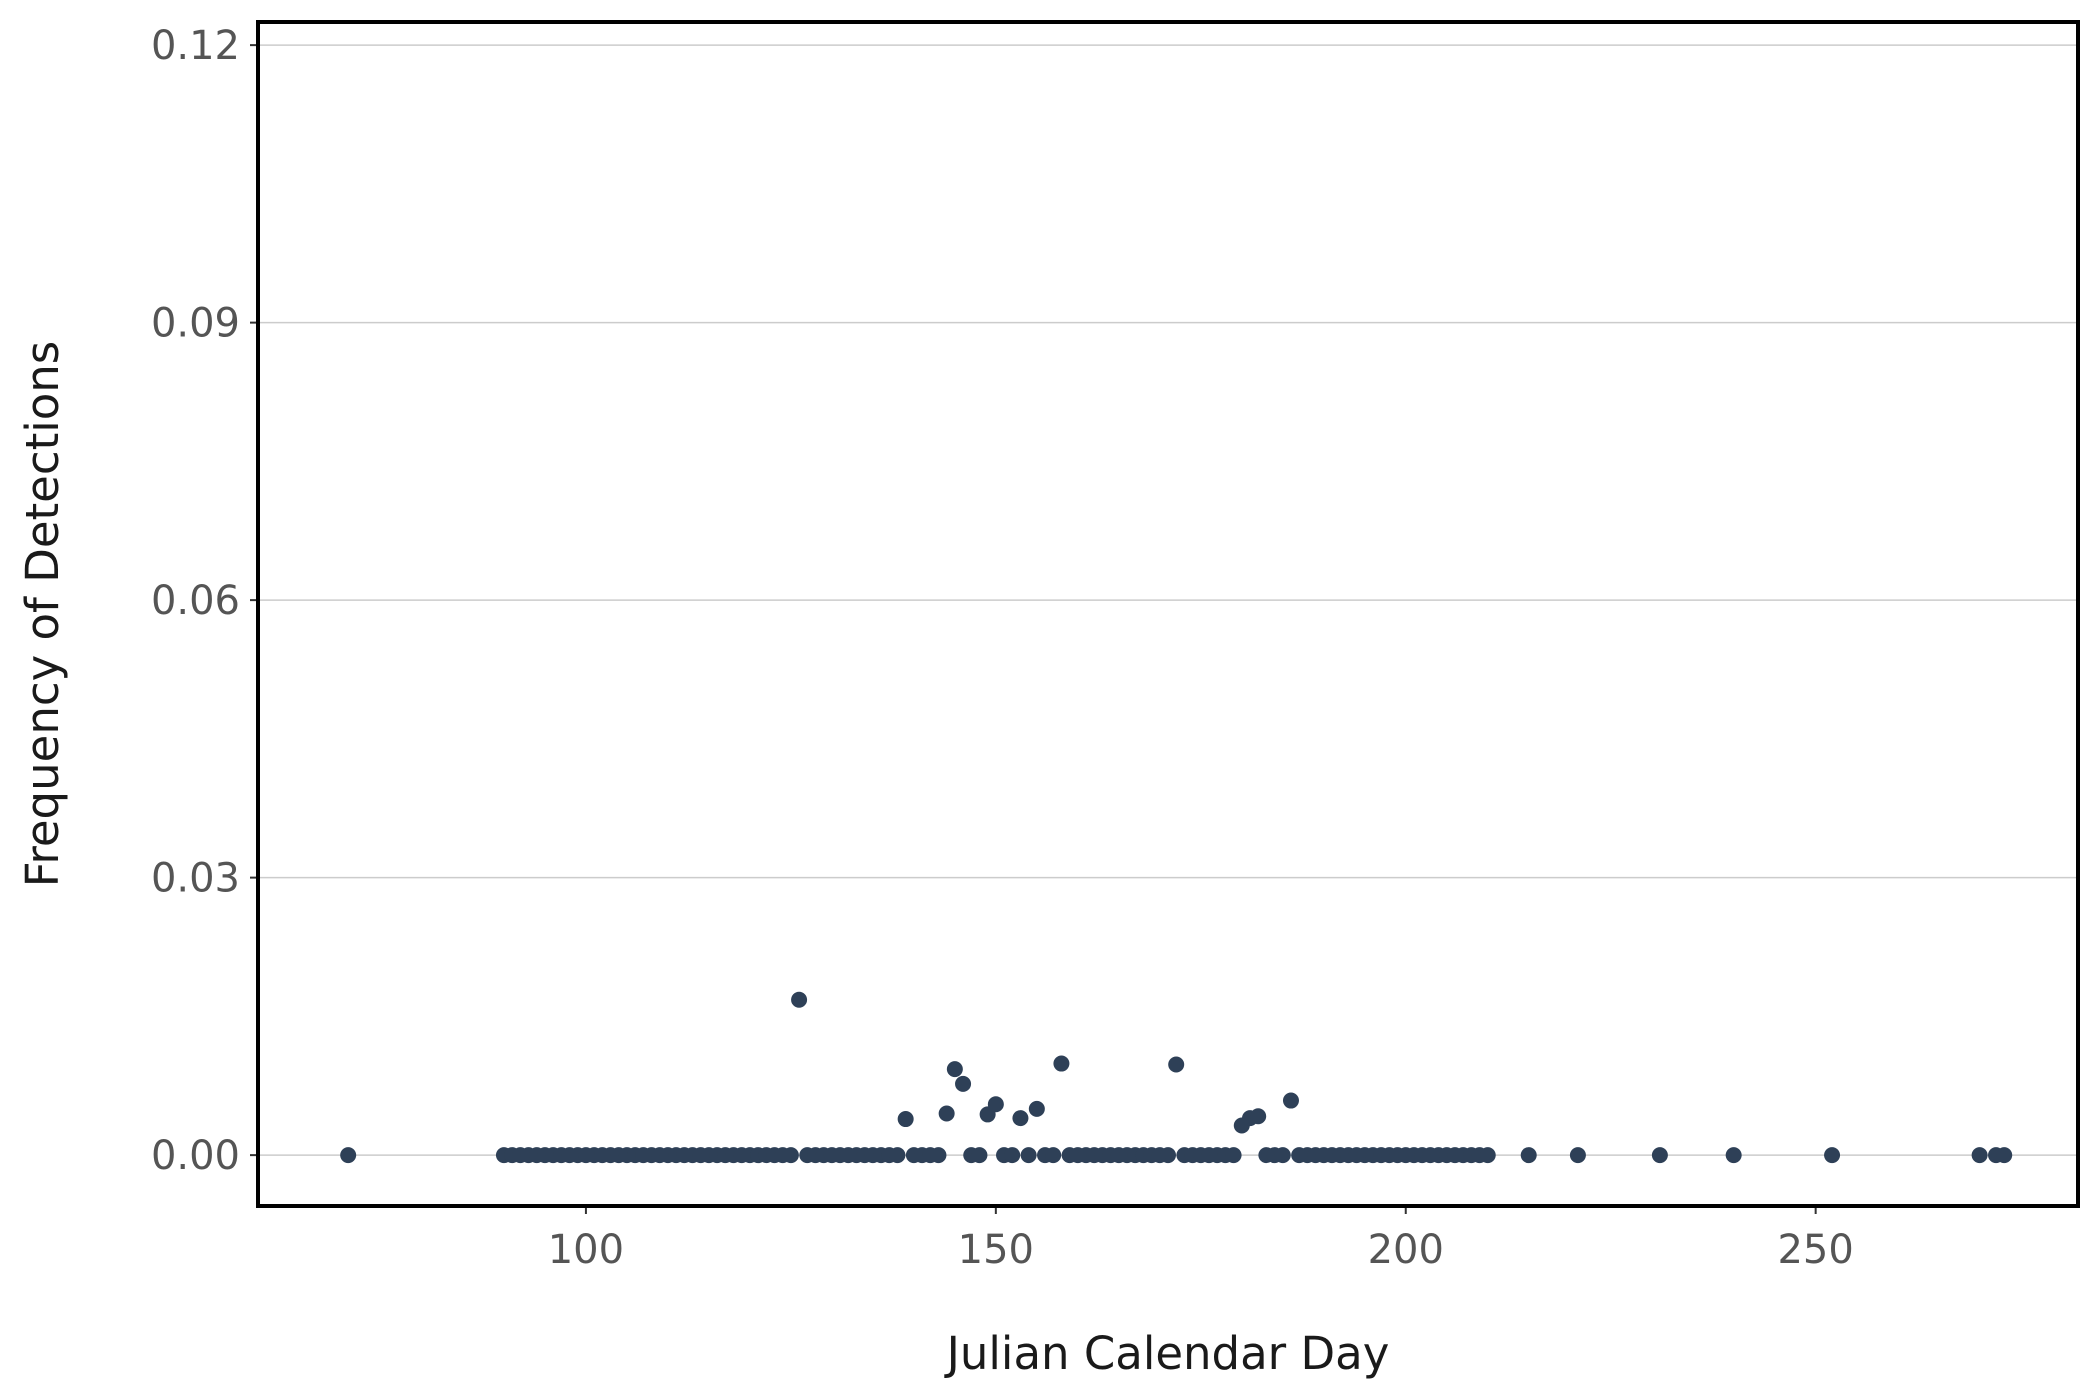 This screenshot has width=2100, height=1400. What do you see at coordinates (195, 324) in the screenshot?
I see `y-tick-label: 0.09` at bounding box center [195, 324].